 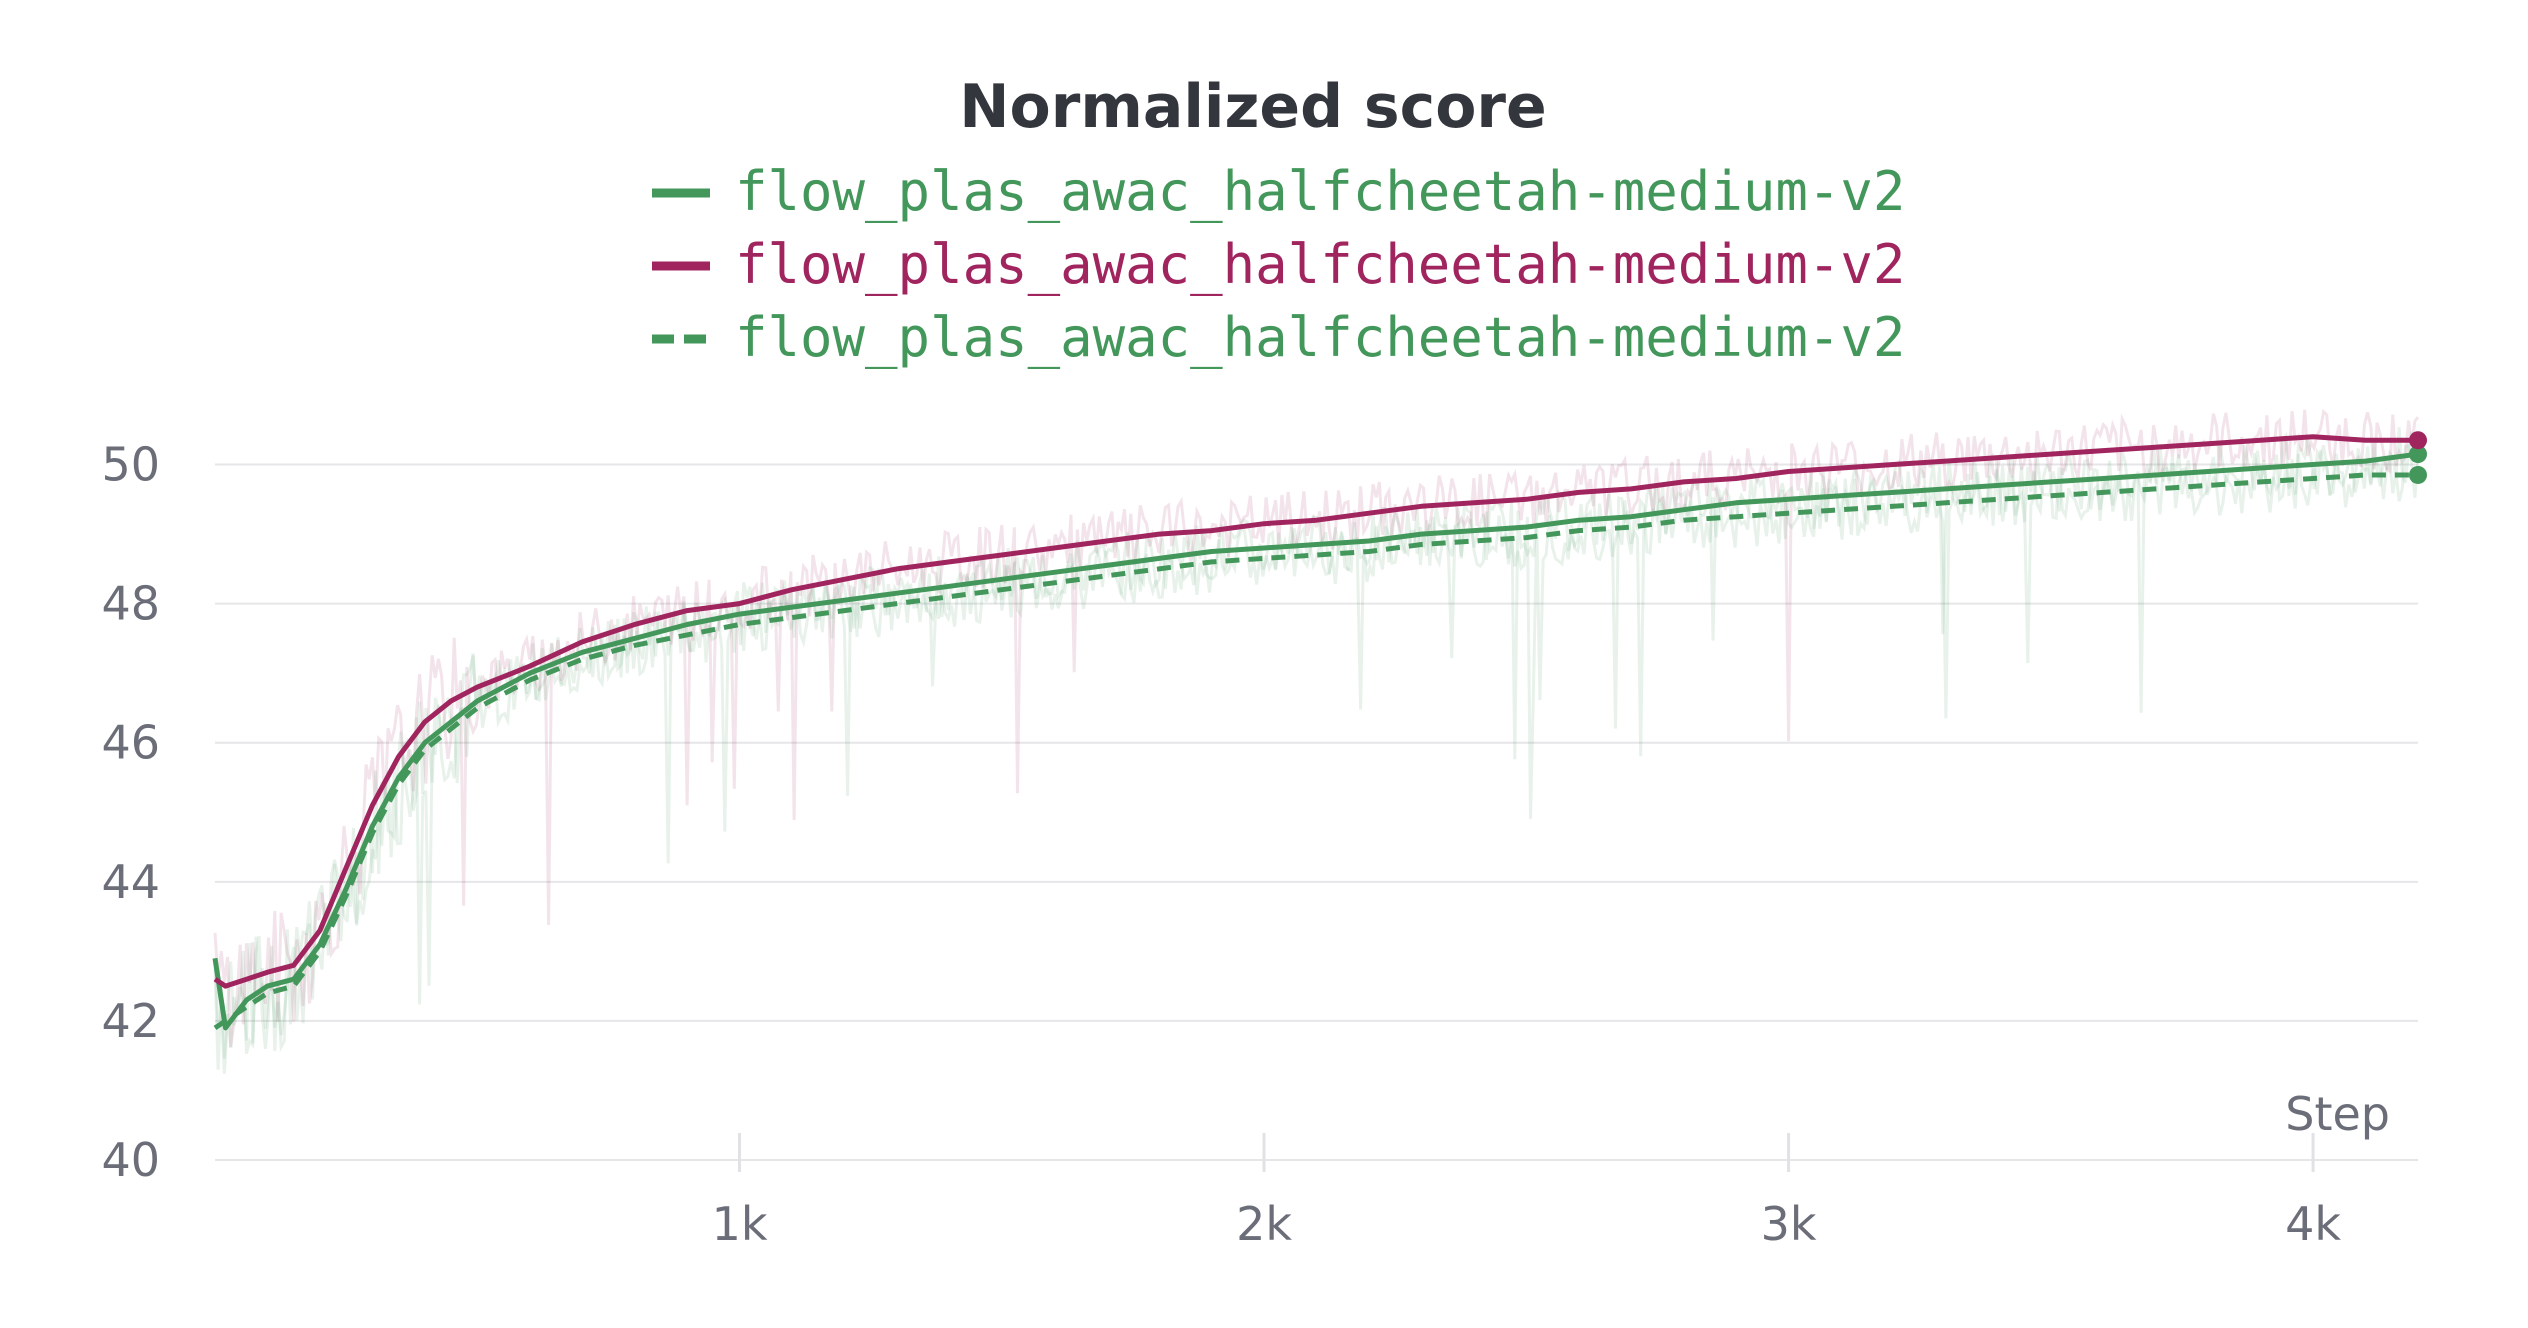 I want to click on legend-label-1: flow_plas_awac_halfcheetah-medium-v2, so click(x=1320, y=191).